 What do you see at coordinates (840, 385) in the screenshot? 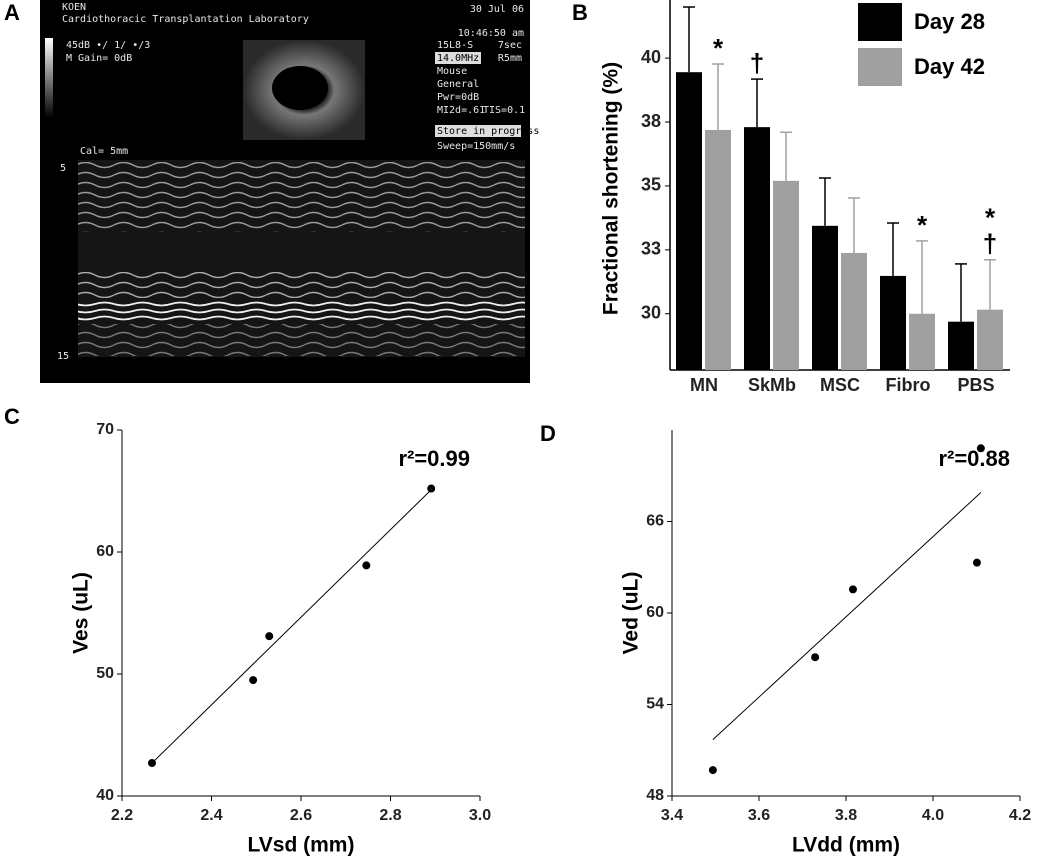
I see `x-tick-label: MSC` at bounding box center [840, 385].